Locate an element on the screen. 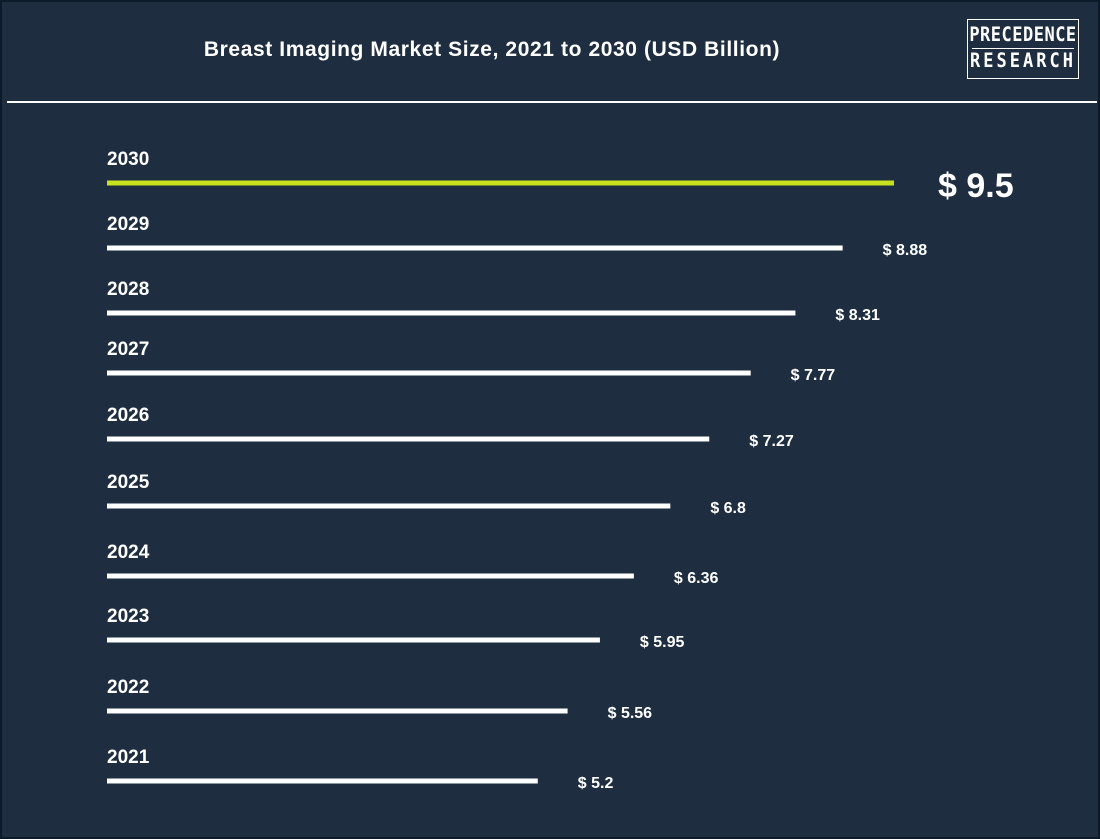  year-label: 2027 is located at coordinates (128, 349).